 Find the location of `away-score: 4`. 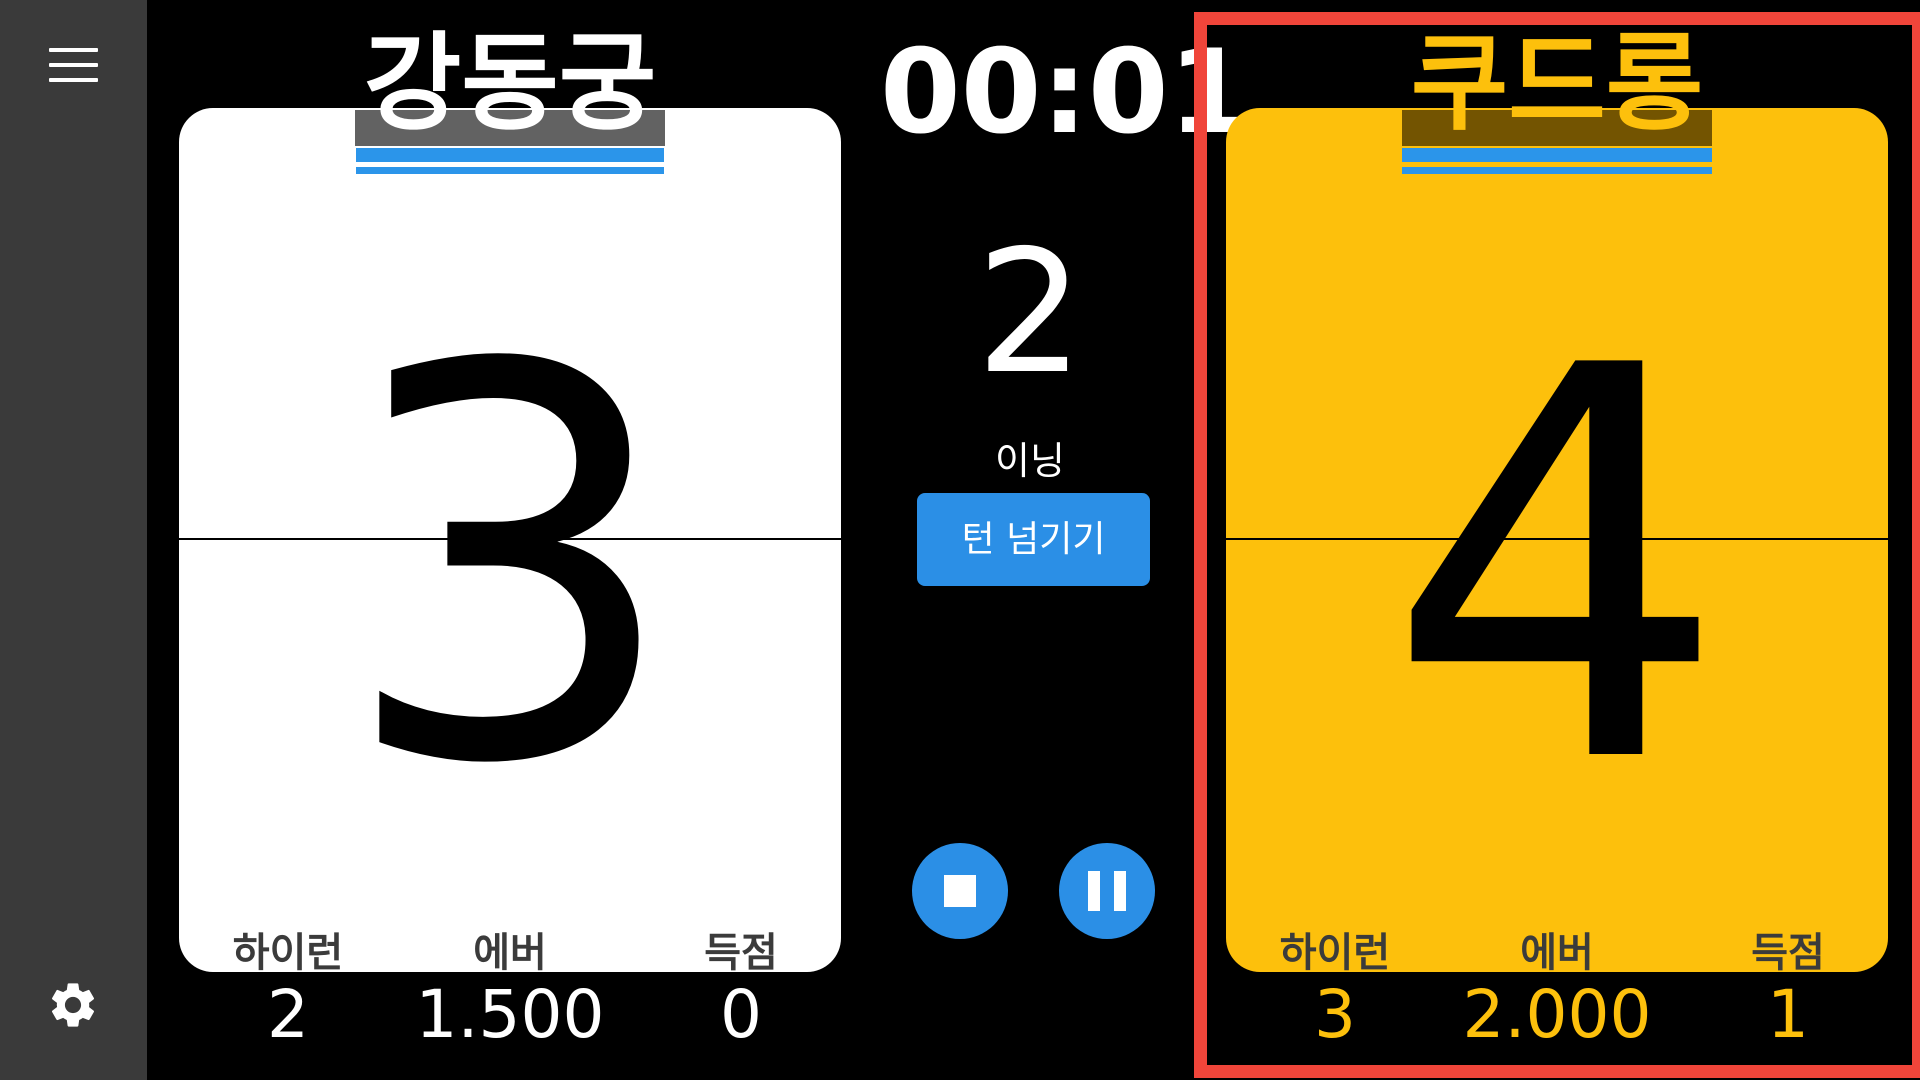

away-score: 4 is located at coordinates (1557, 568).